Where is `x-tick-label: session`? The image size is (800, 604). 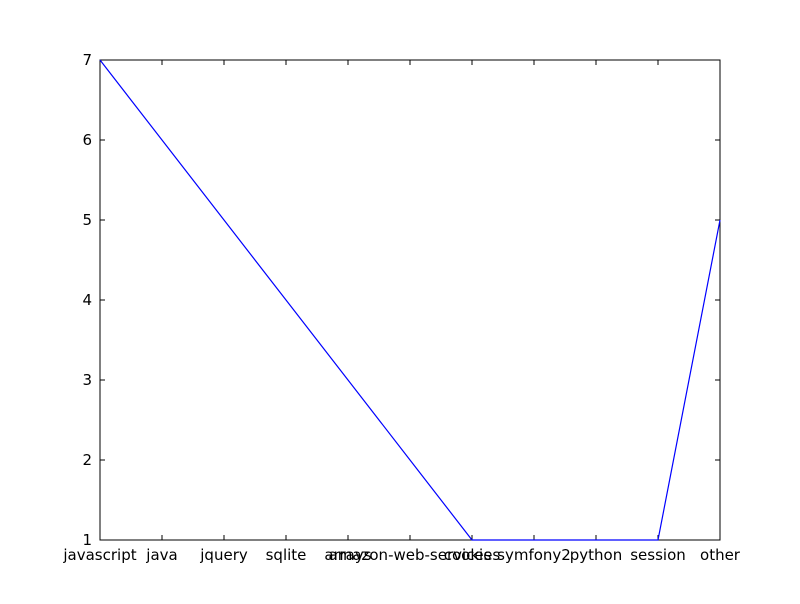 x-tick-label: session is located at coordinates (658, 555).